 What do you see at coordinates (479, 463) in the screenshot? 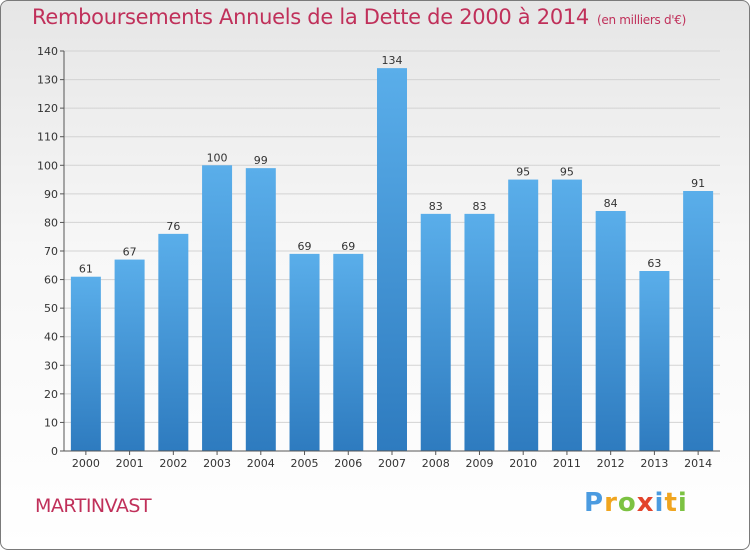
I see `x-tick-label: 2009` at bounding box center [479, 463].